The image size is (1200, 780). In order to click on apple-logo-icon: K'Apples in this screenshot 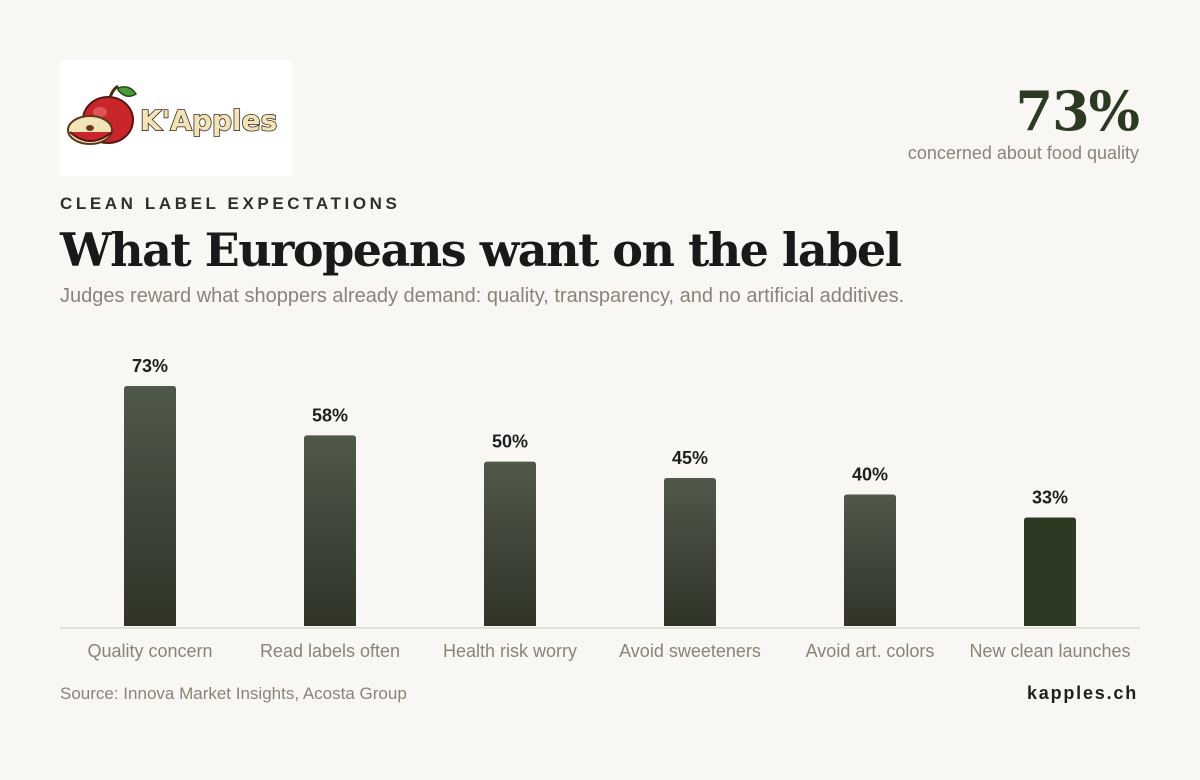, I will do `click(172, 114)`.